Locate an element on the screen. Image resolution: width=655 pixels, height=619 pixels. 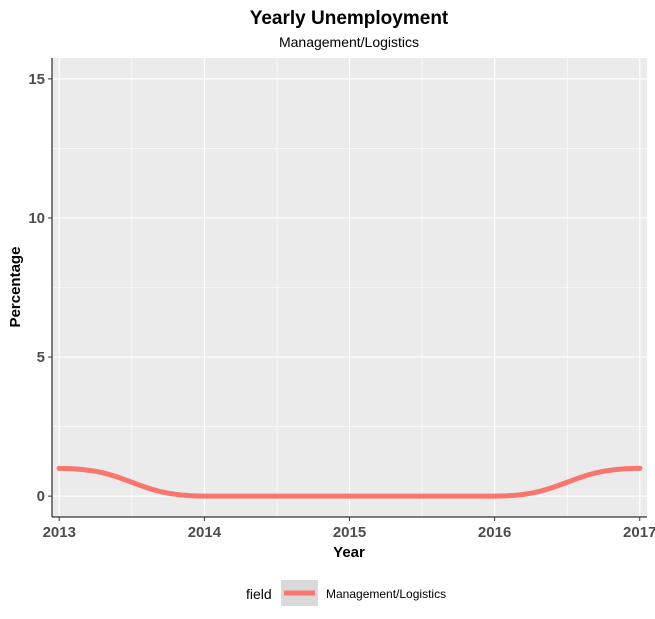
legend: field Management/Logistics is located at coordinates (346, 593).